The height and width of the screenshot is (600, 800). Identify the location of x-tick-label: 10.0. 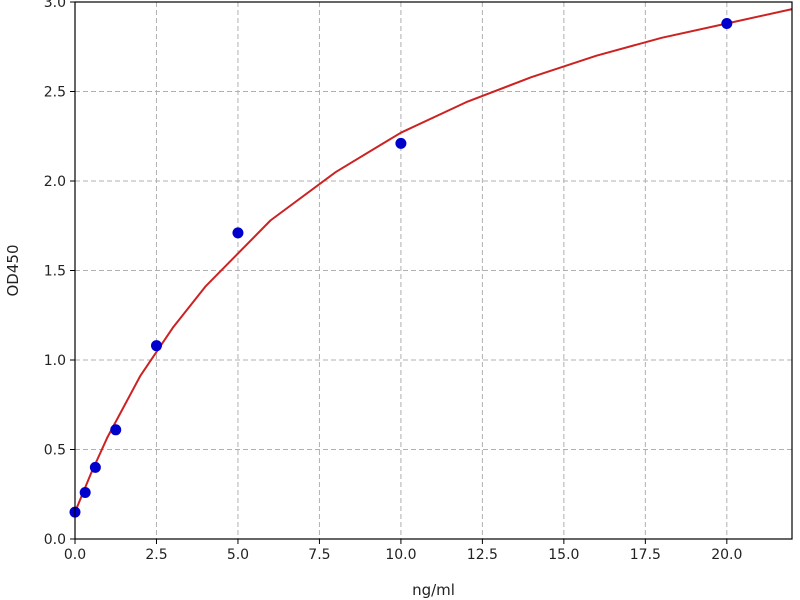
(400, 555).